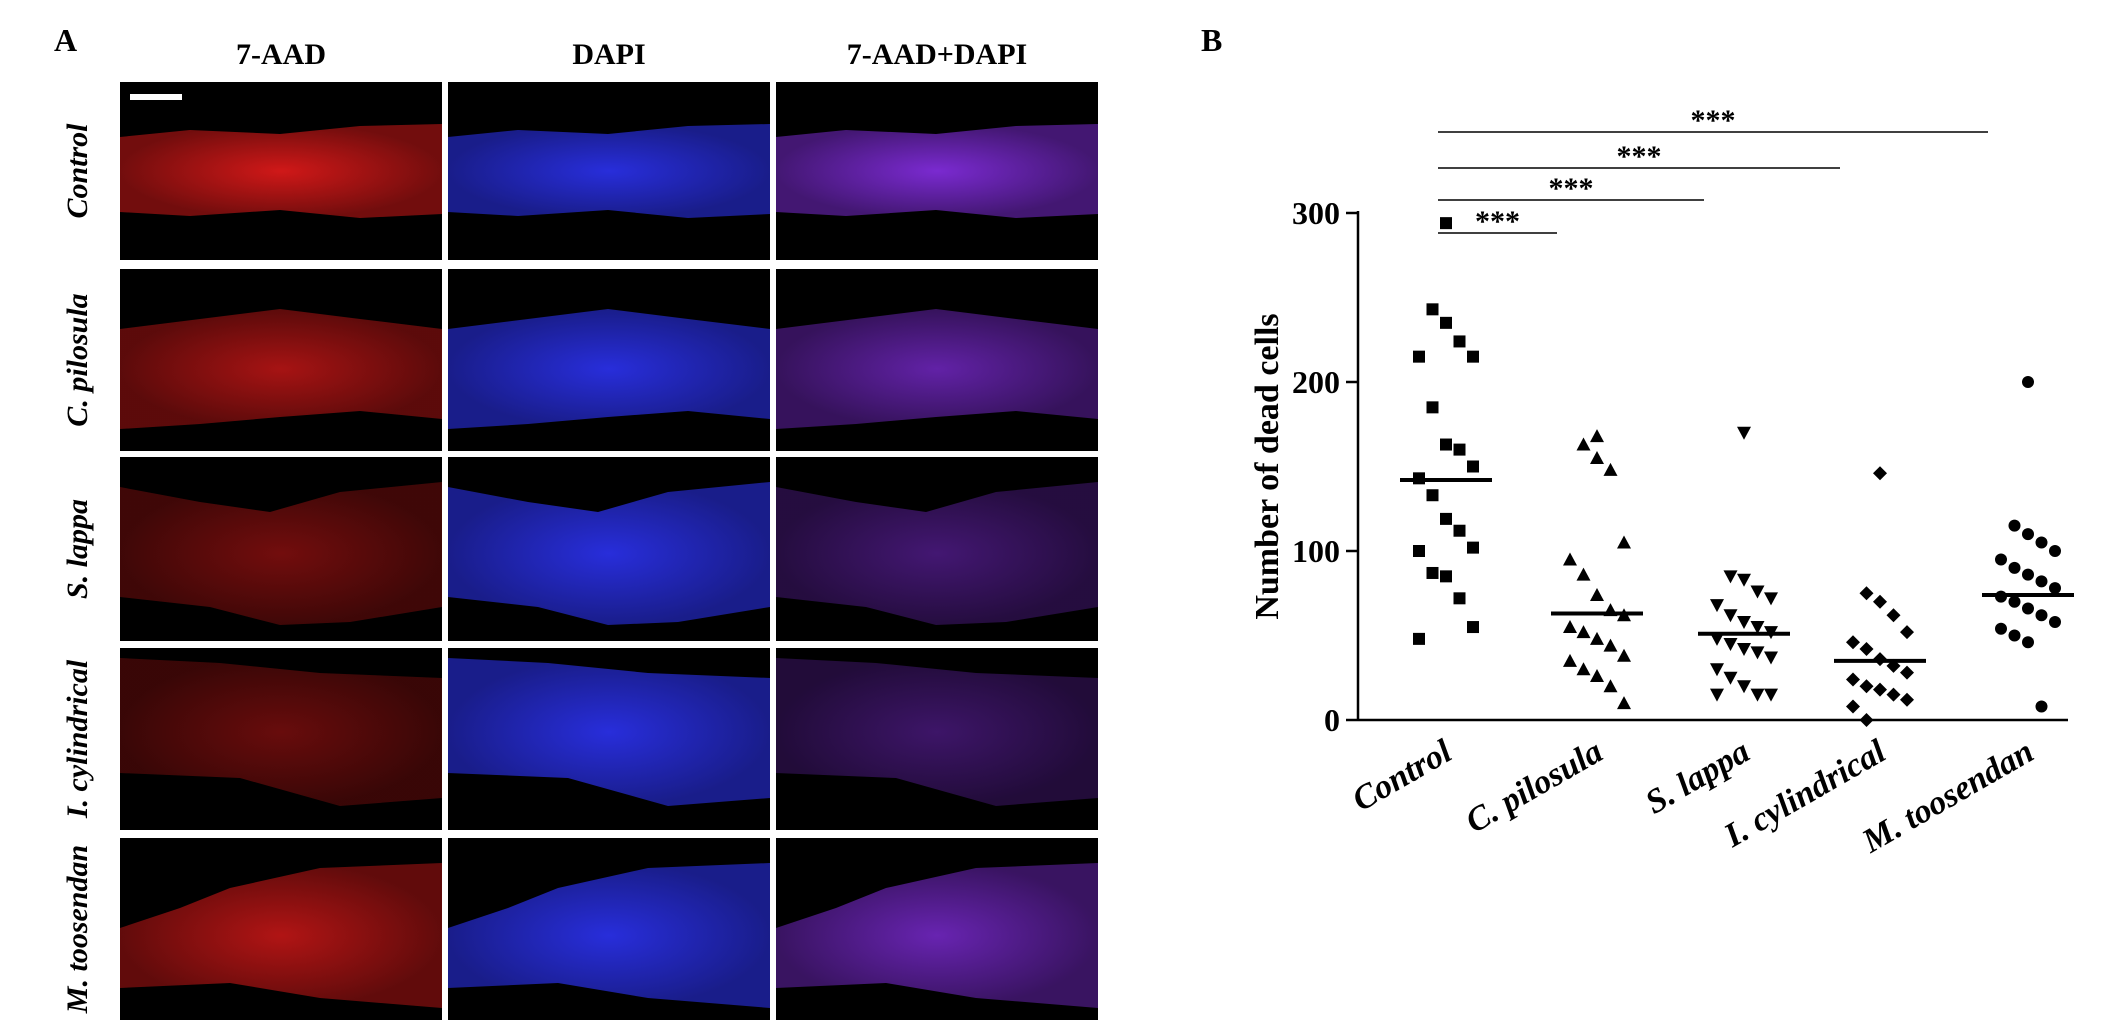 The image size is (2126, 1026). I want to click on micrograph-control-7-aad, so click(281, 171).